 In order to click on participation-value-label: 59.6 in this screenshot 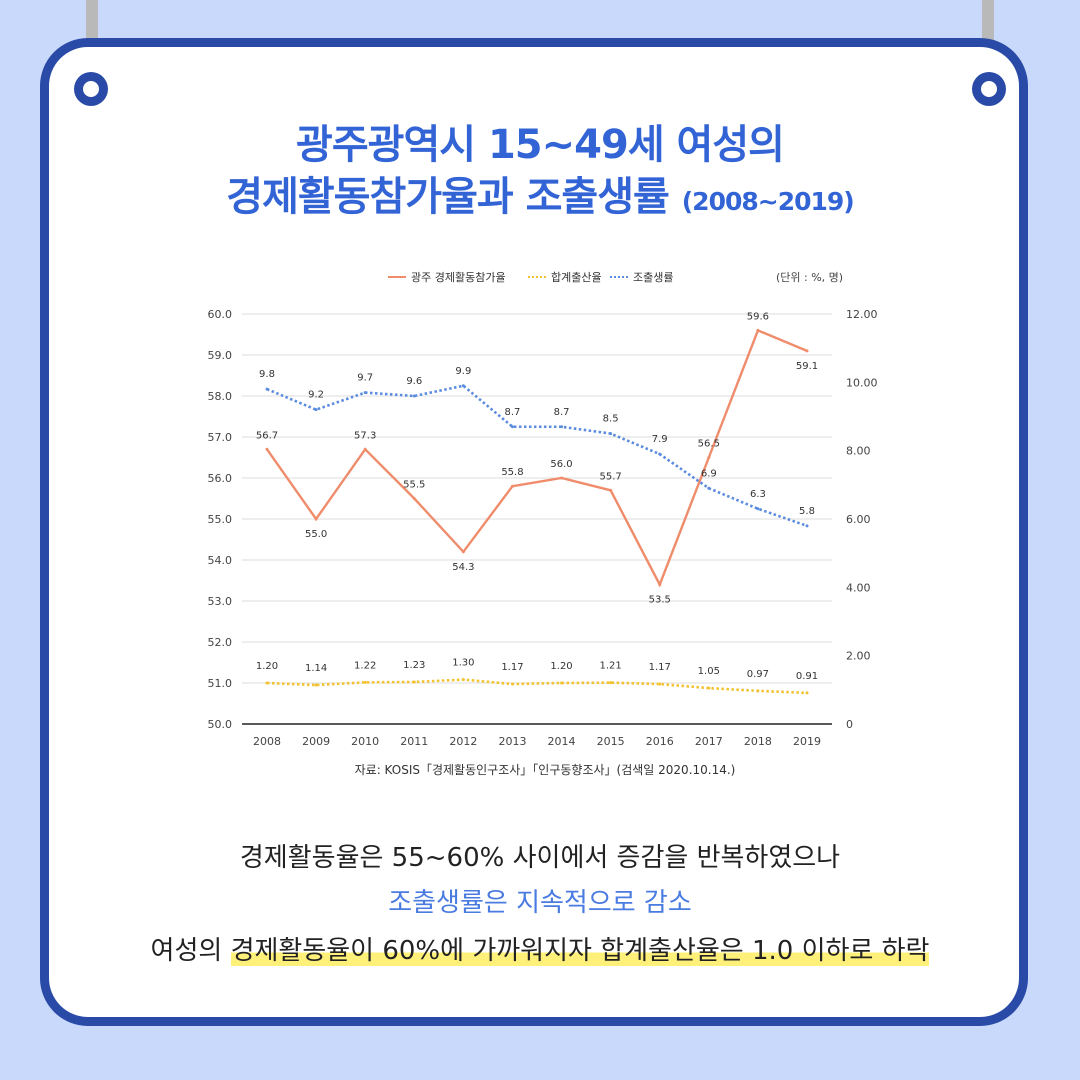, I will do `click(758, 316)`.